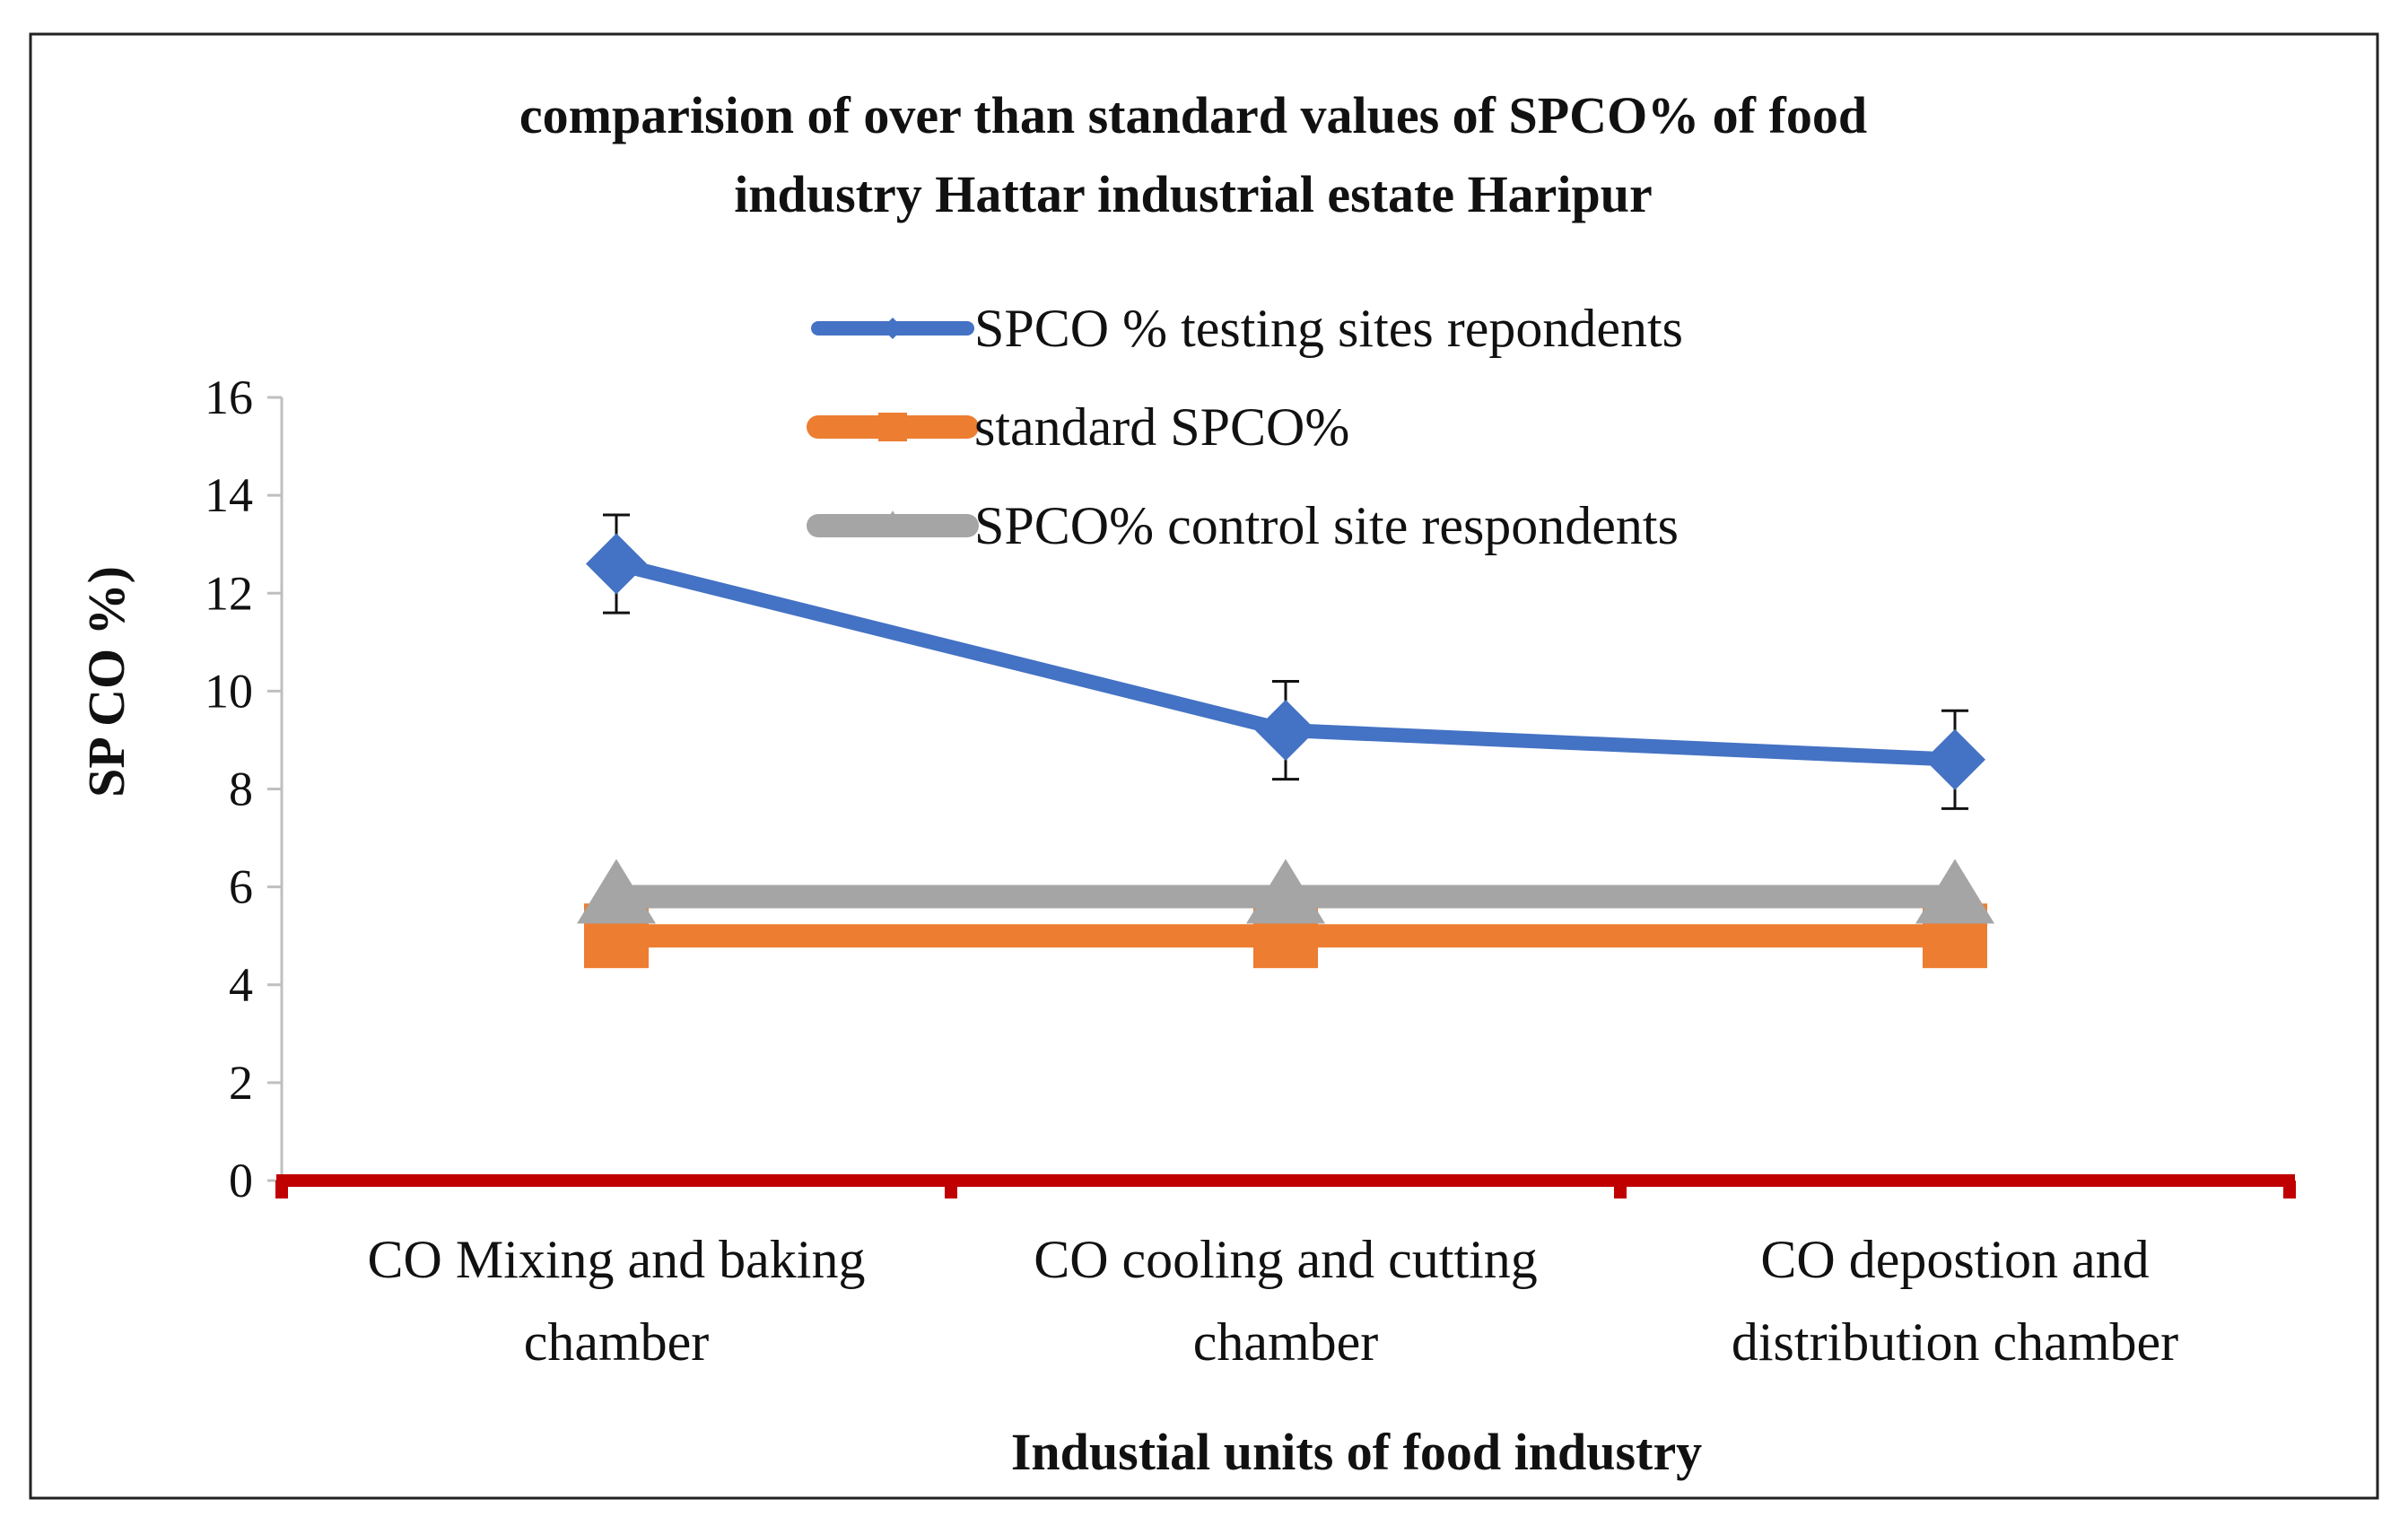  Describe the element at coordinates (229, 691) in the screenshot. I see `y-tick-label-10: 10` at that location.